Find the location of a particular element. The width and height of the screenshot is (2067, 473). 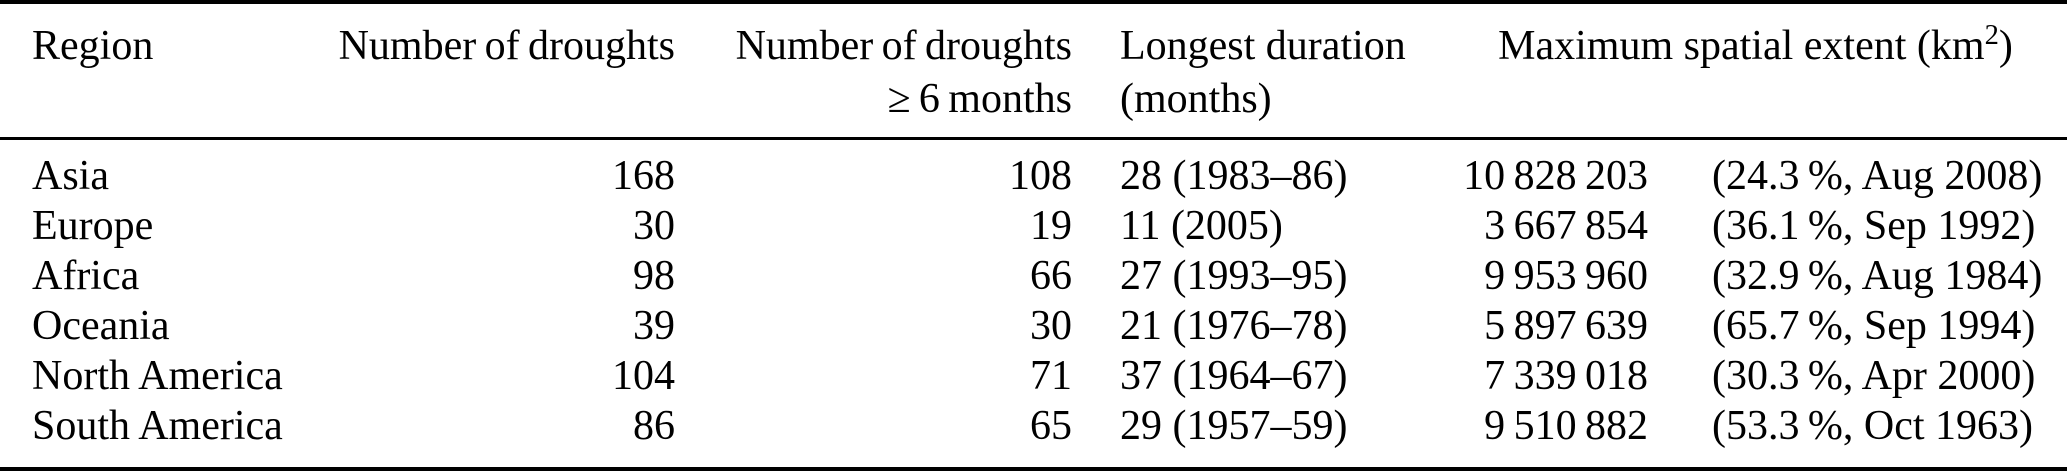

num-droughts-6m-cell: 66 is located at coordinates (1051, 276).